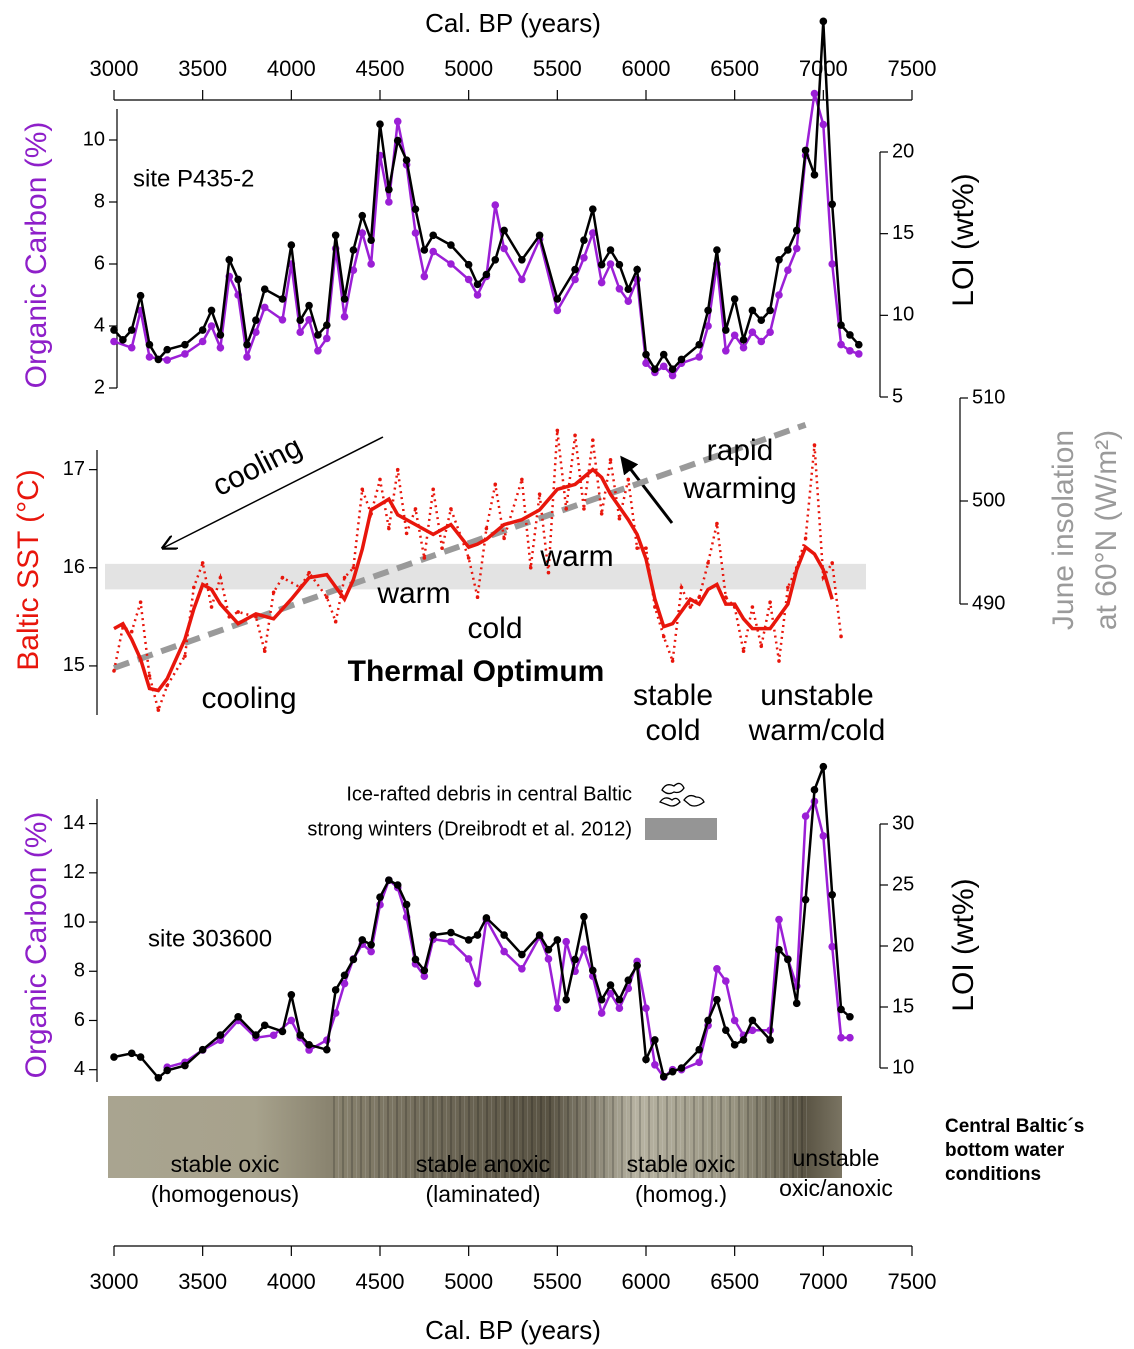 This screenshot has width=1134, height=1349. What do you see at coordinates (681, 1194) in the screenshot?
I see `core-label: (homog.)` at bounding box center [681, 1194].